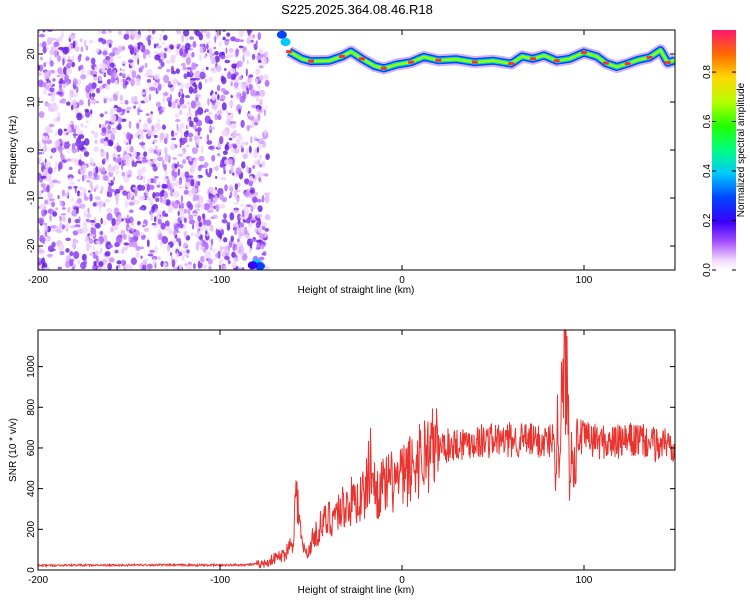  Describe the element at coordinates (164, 150) in the screenshot. I see `noise-blobs` at that location.